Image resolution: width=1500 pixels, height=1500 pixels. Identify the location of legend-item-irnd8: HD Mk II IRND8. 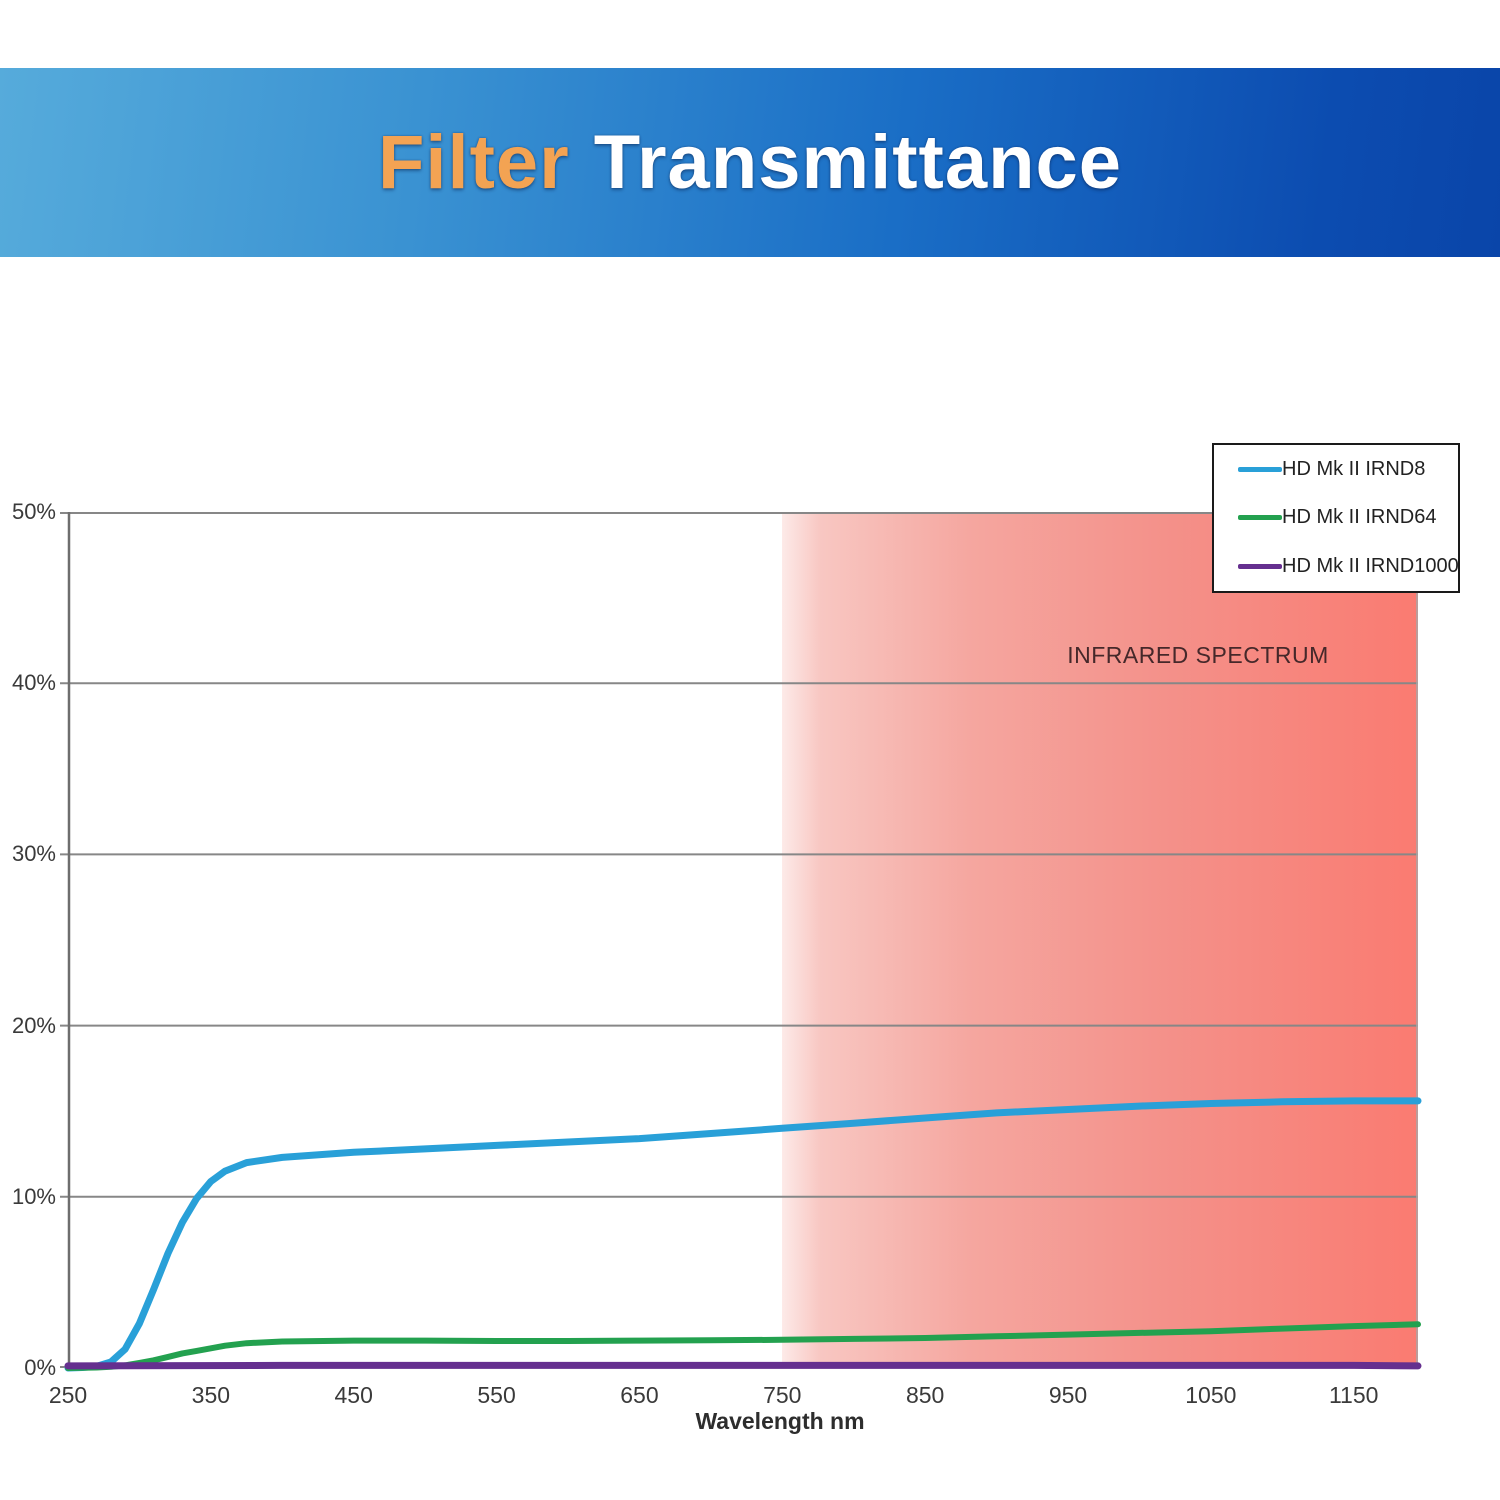
(1336, 469).